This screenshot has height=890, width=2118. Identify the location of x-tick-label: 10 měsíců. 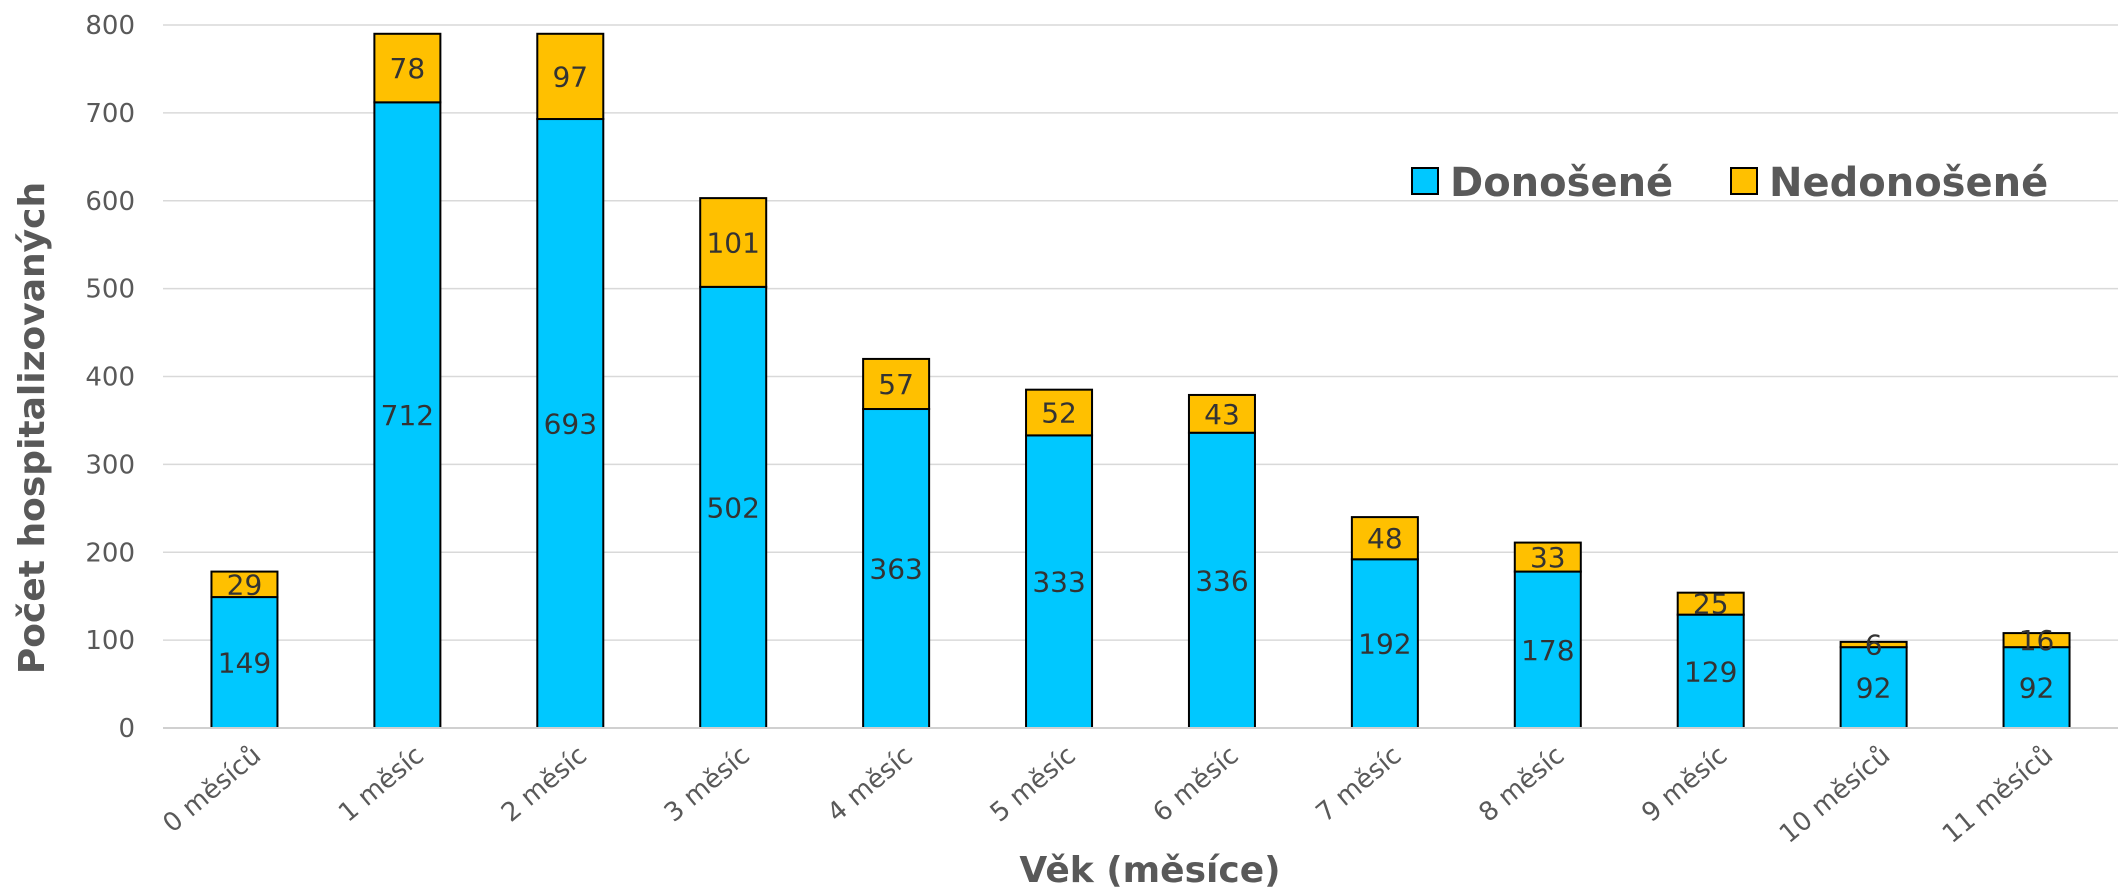
(1835, 794).